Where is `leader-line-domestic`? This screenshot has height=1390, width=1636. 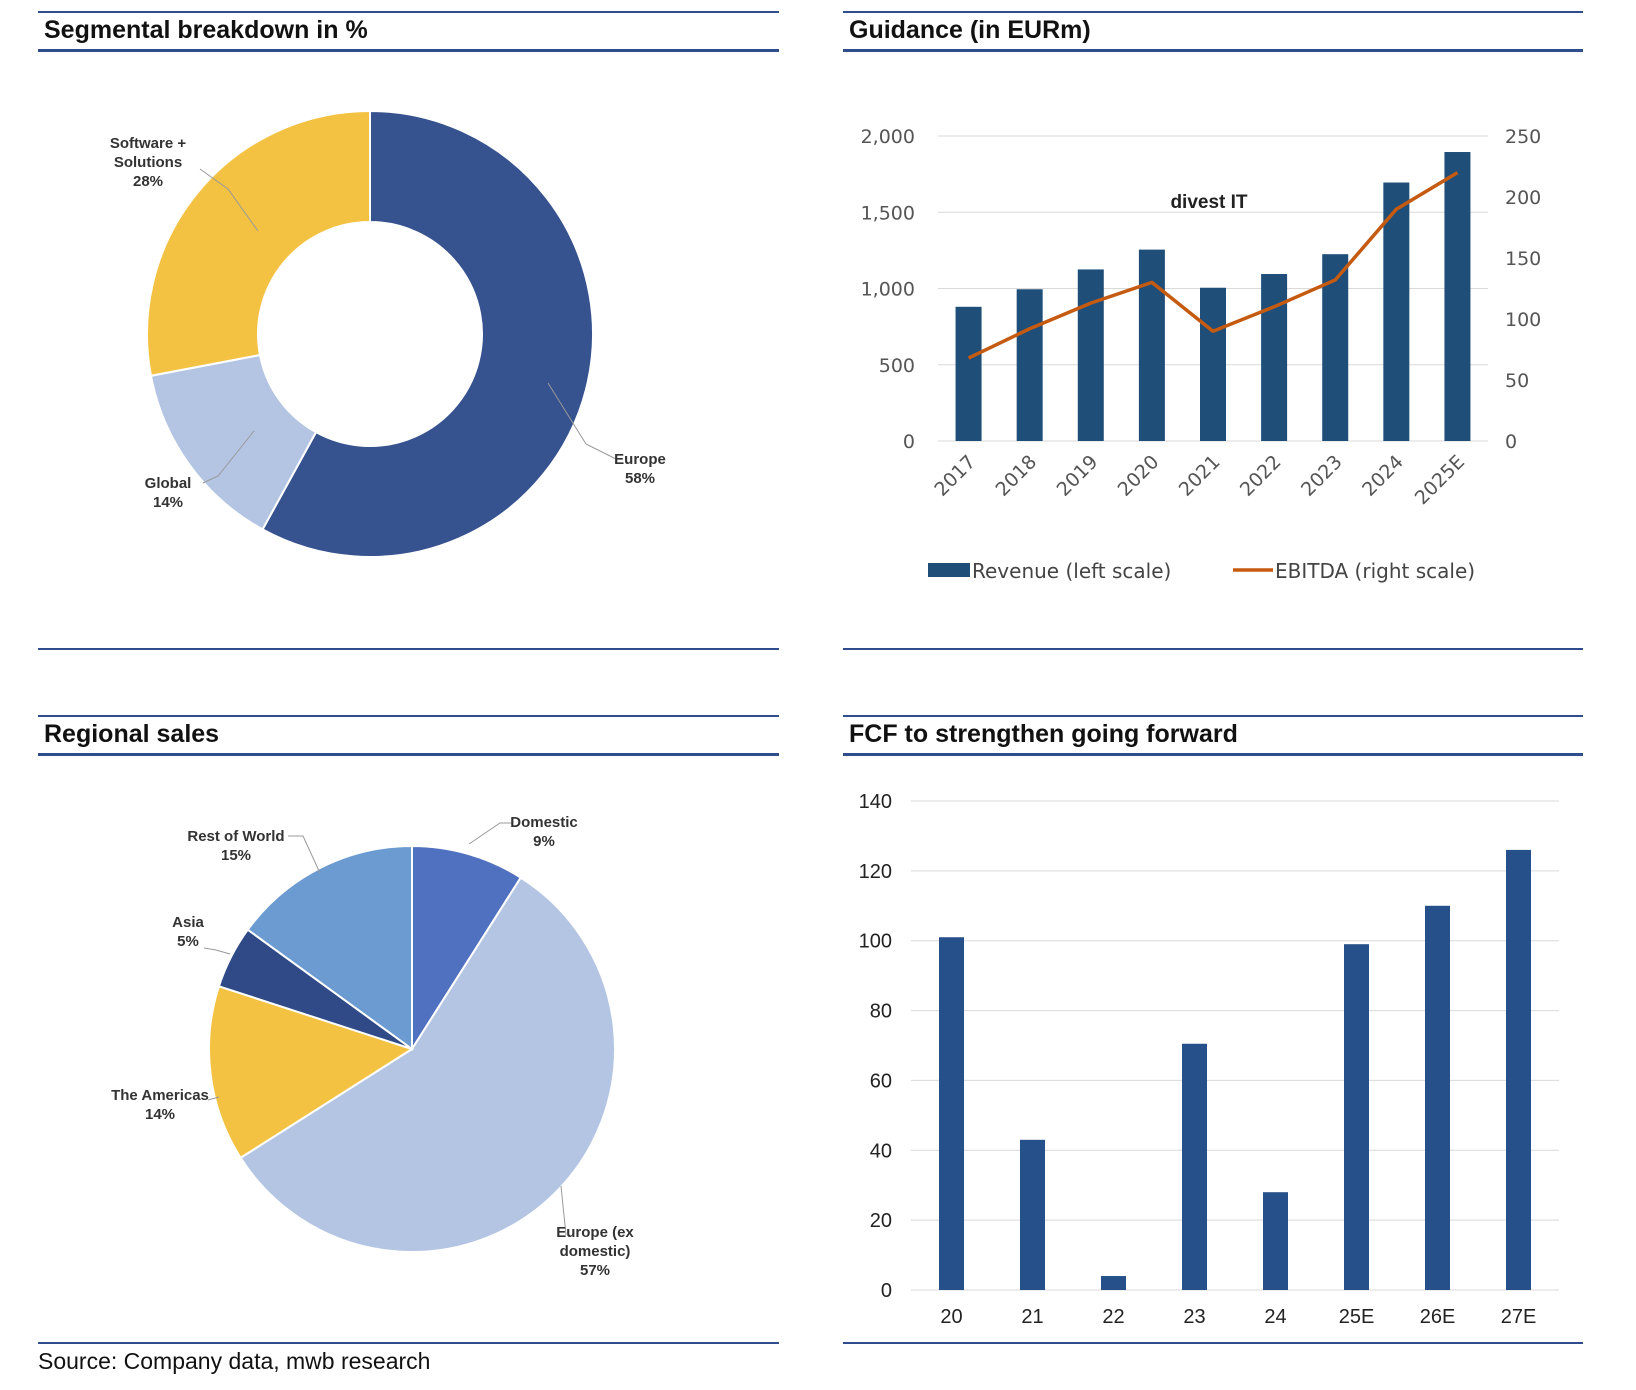 leader-line-domestic is located at coordinates (490, 833).